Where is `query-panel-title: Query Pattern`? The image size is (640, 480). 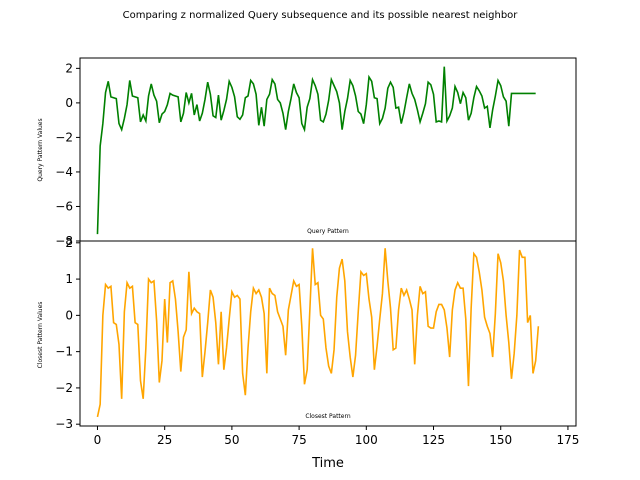 query-panel-title: Query Pattern is located at coordinates (328, 231).